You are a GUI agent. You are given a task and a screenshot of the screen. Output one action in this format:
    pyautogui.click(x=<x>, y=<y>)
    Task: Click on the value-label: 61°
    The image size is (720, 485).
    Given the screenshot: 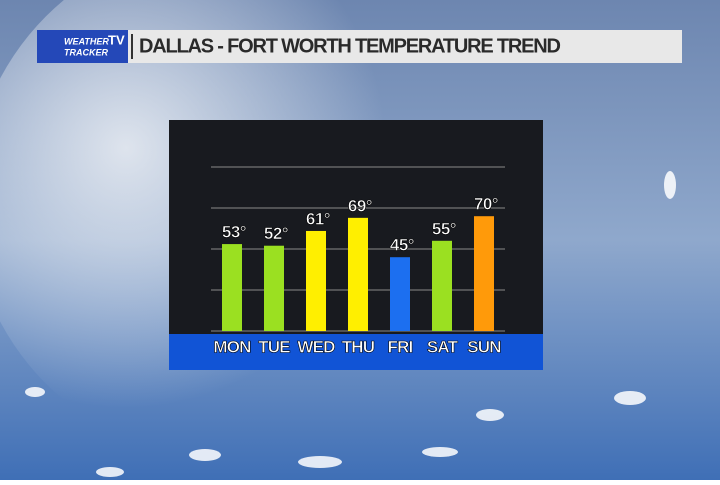 What is the action you would take?
    pyautogui.click(x=318, y=218)
    